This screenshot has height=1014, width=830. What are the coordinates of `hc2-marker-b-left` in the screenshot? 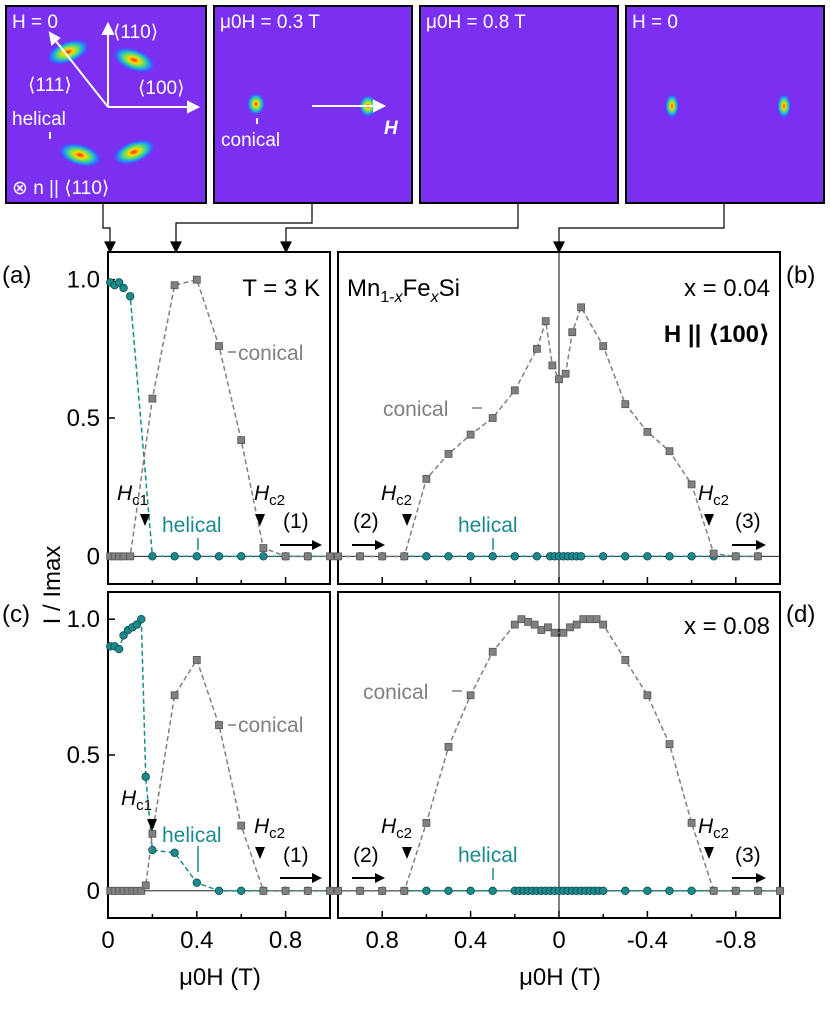 It's located at (407, 520).